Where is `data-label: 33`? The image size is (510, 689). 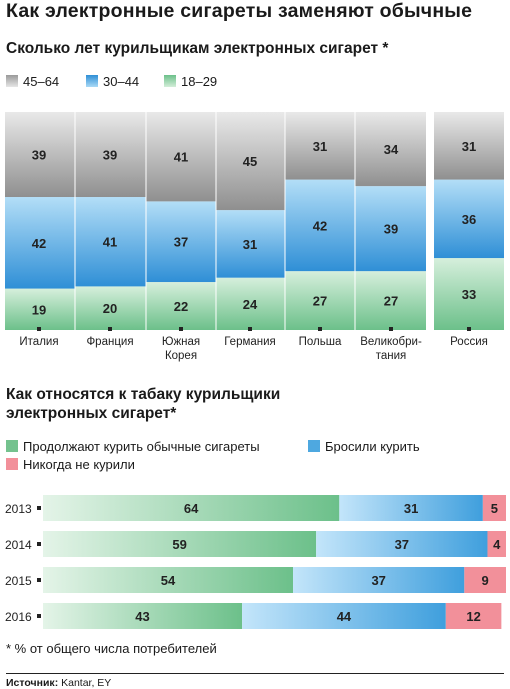
data-label: 33 is located at coordinates (469, 294).